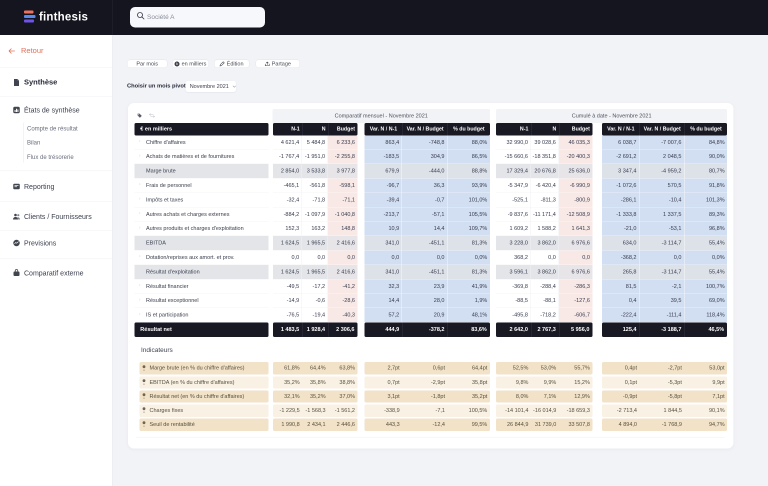  Describe the element at coordinates (177, 64) in the screenshot. I see `svg-text: k` at that location.